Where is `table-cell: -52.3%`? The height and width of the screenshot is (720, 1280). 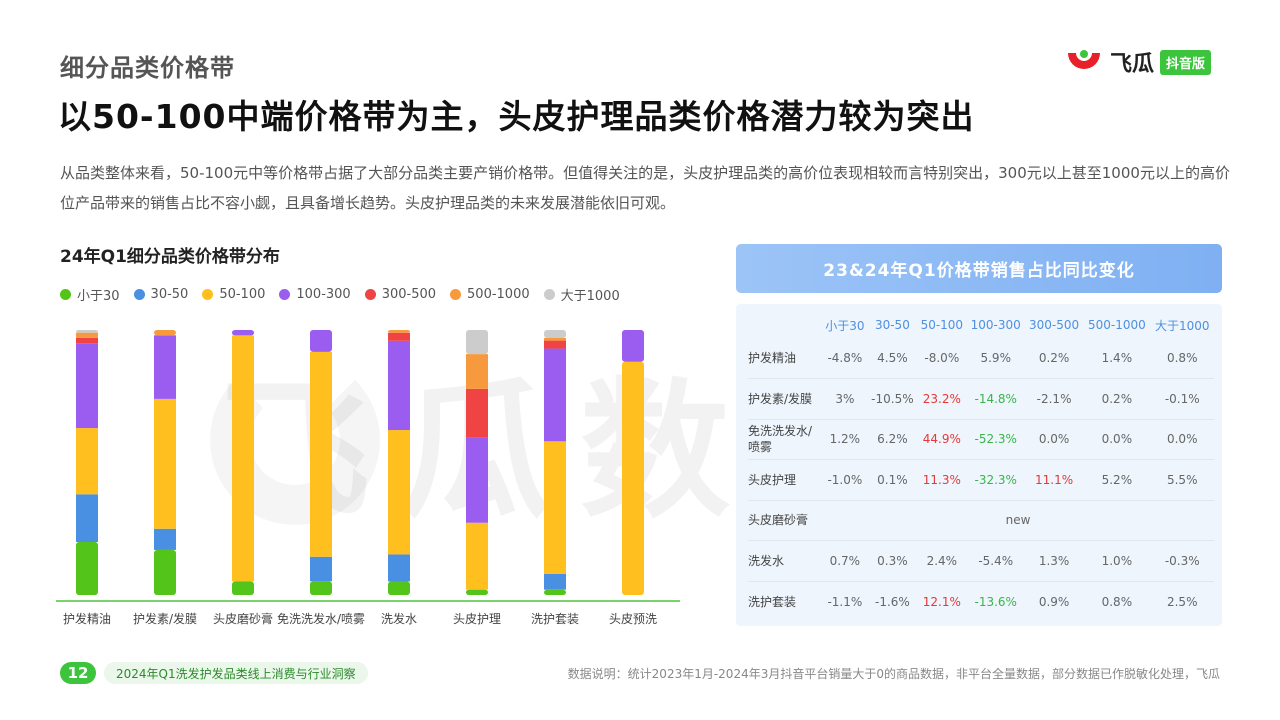 table-cell: -52.3% is located at coordinates (995, 439).